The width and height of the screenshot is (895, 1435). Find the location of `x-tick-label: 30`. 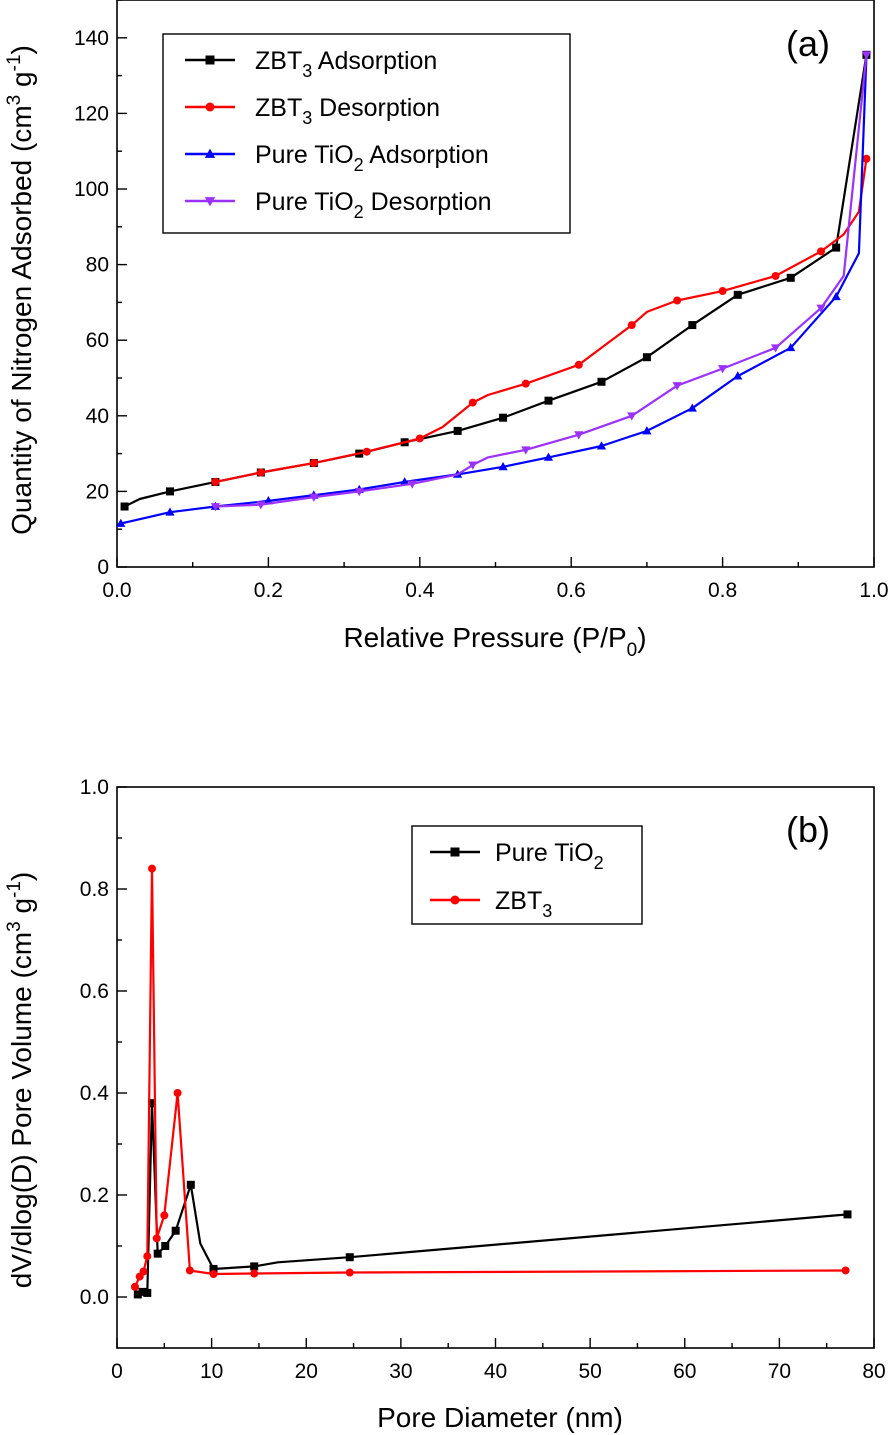

x-tick-label: 30 is located at coordinates (400, 1371).